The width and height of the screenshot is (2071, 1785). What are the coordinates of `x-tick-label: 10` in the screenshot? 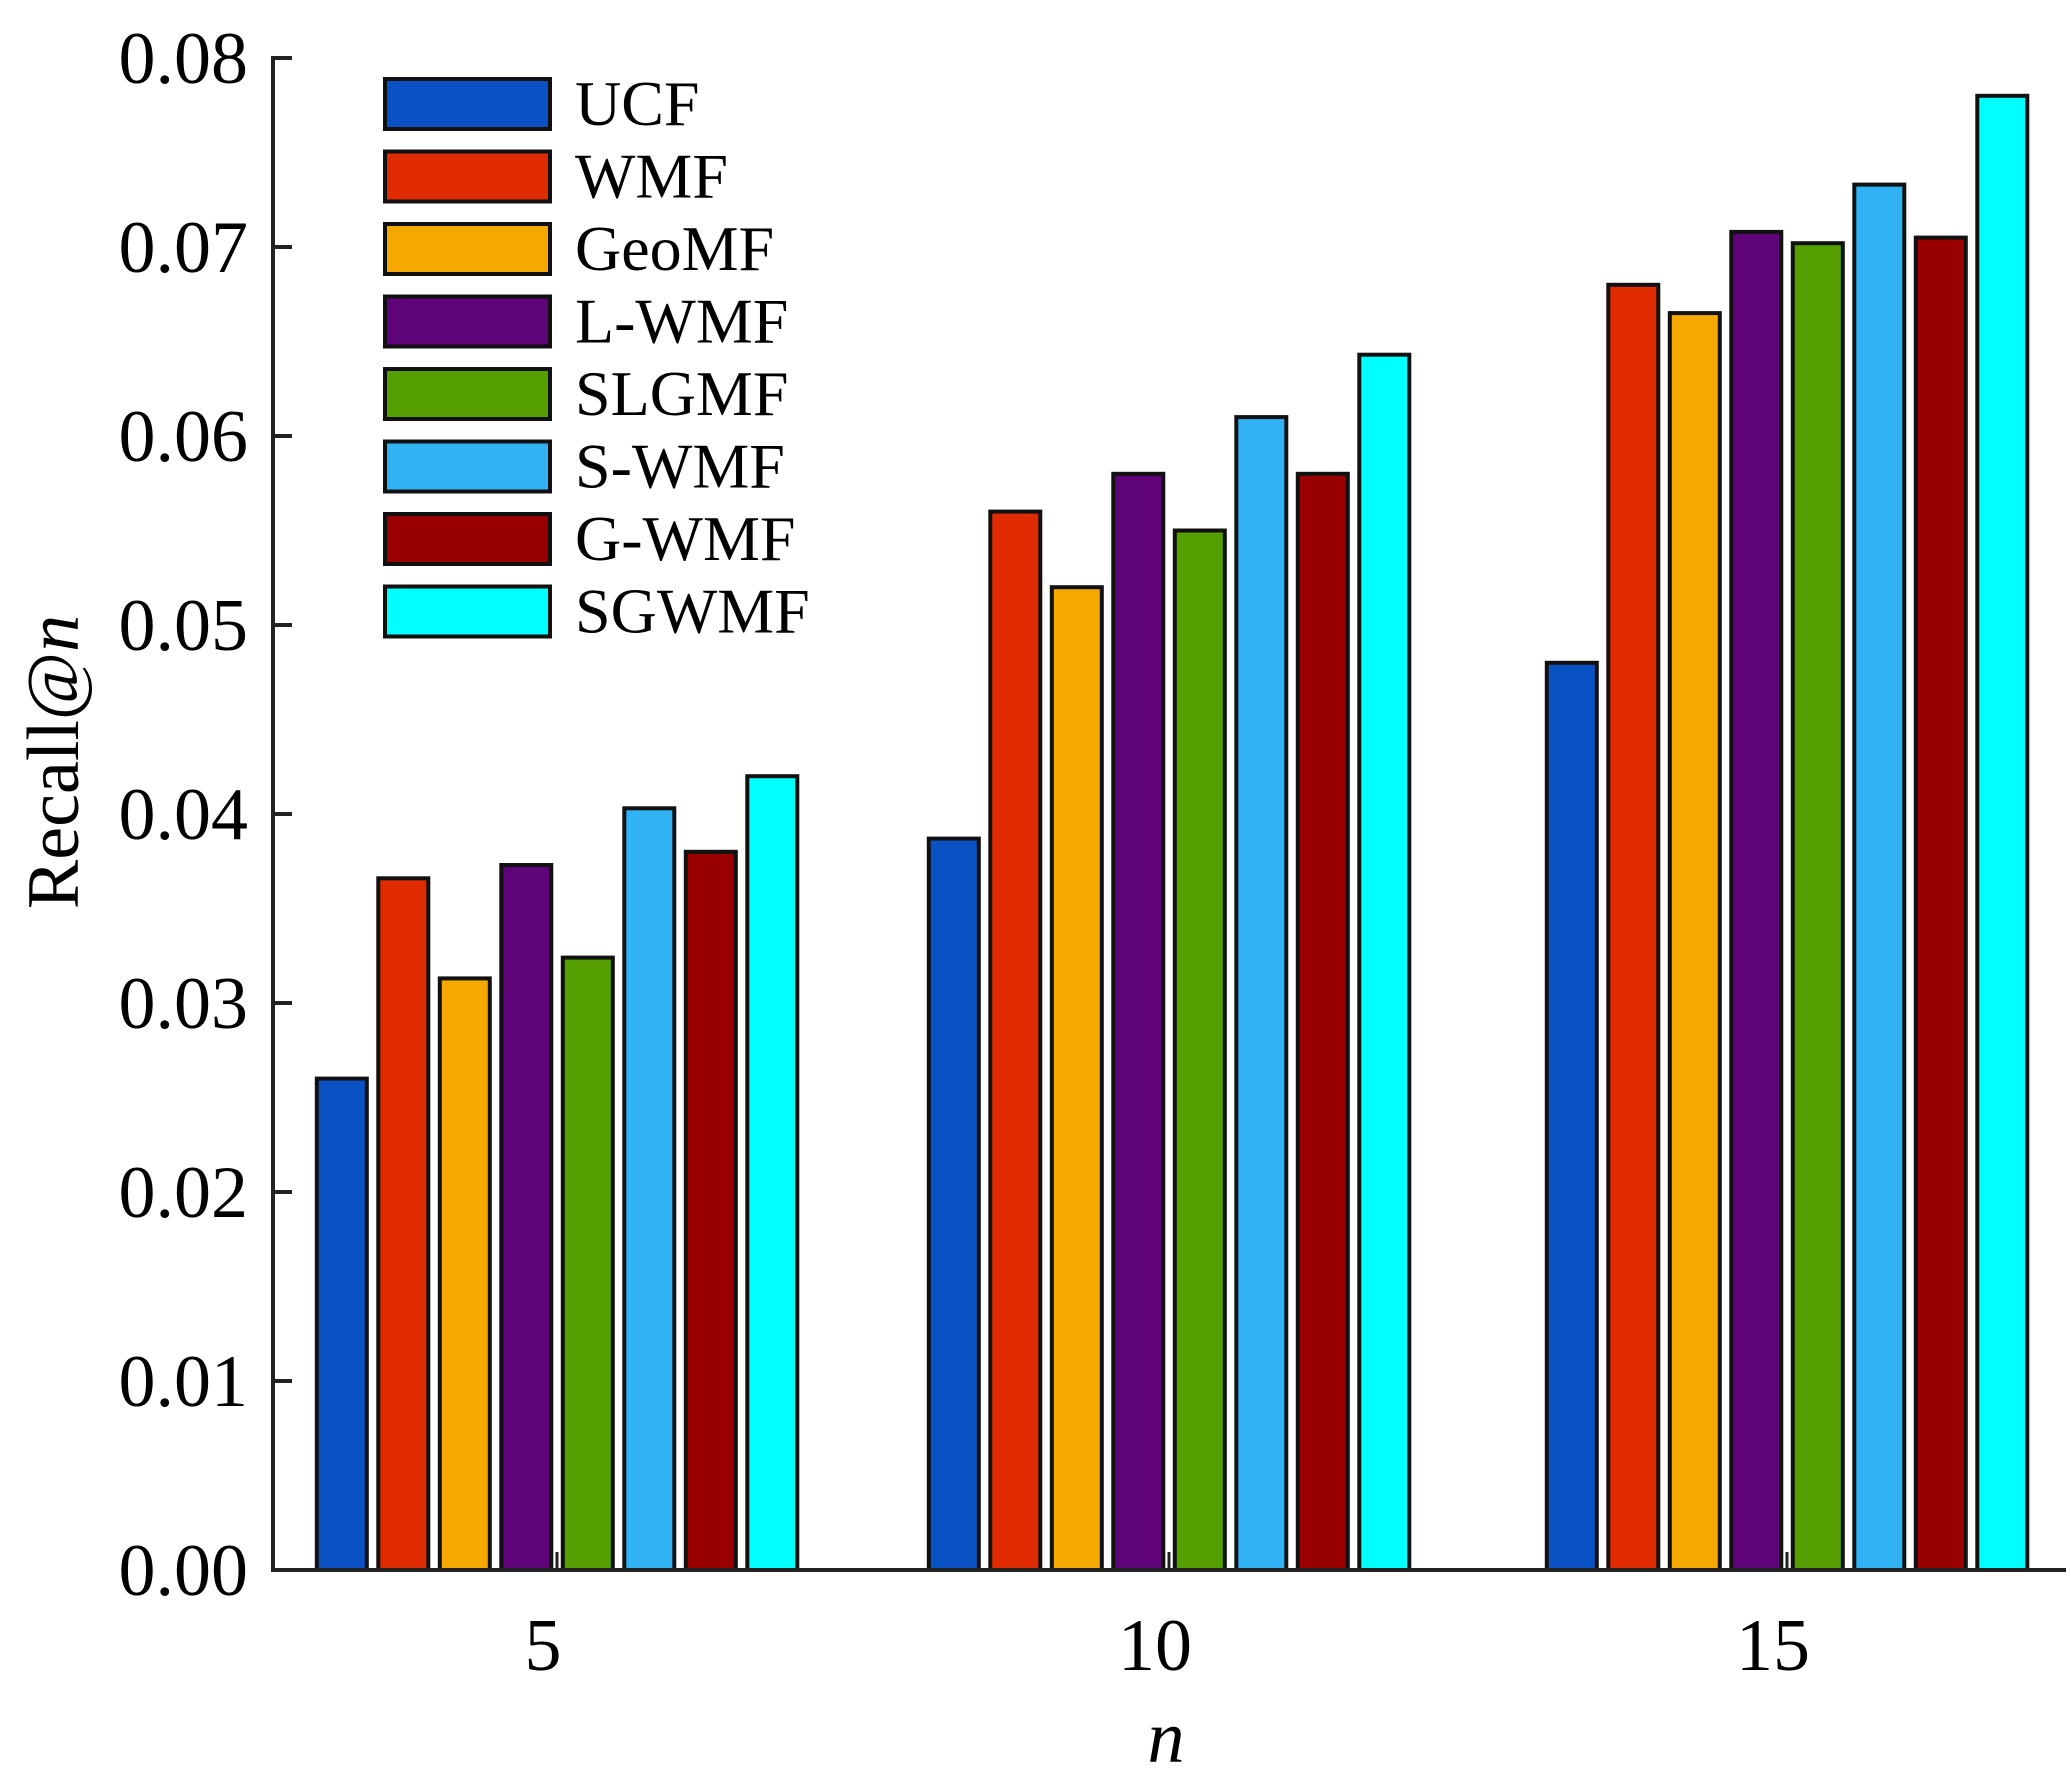 It's located at (1155, 1646).